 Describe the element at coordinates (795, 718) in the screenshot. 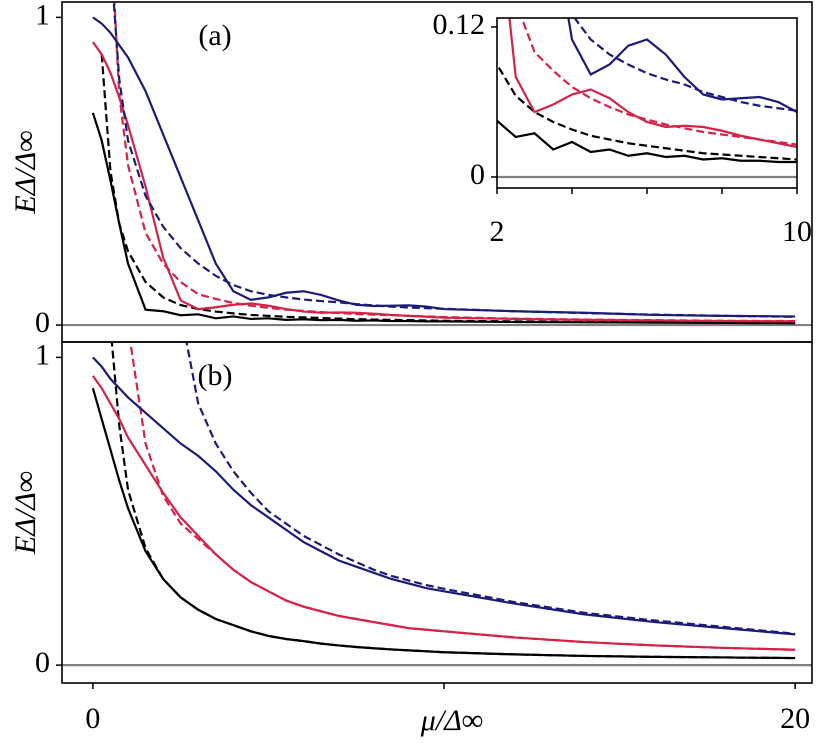

I see `x-tick-label: 20` at that location.